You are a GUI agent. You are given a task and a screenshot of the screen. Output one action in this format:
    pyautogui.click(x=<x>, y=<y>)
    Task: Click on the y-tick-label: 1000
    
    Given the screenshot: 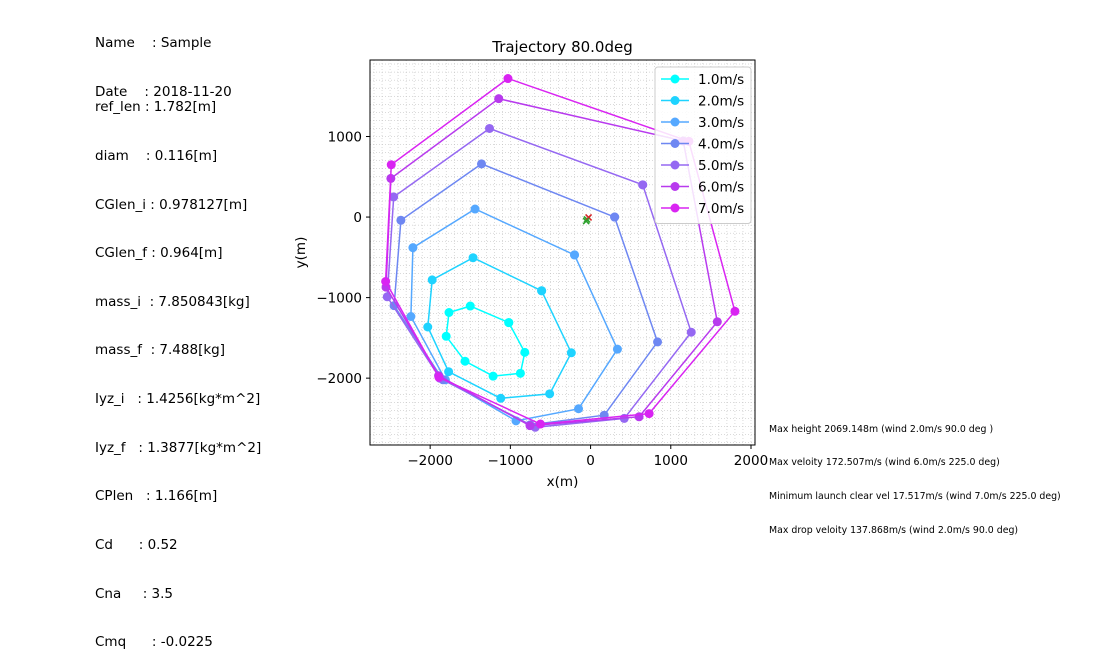 What is the action you would take?
    pyautogui.click(x=345, y=138)
    